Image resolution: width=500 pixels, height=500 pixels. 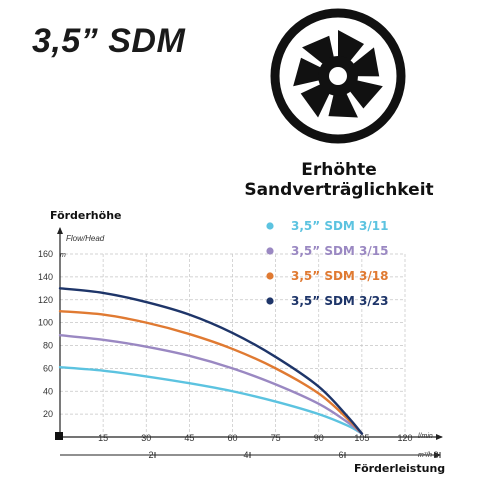 I want to click on x2-tick-label: 8, so click(x=435, y=455).